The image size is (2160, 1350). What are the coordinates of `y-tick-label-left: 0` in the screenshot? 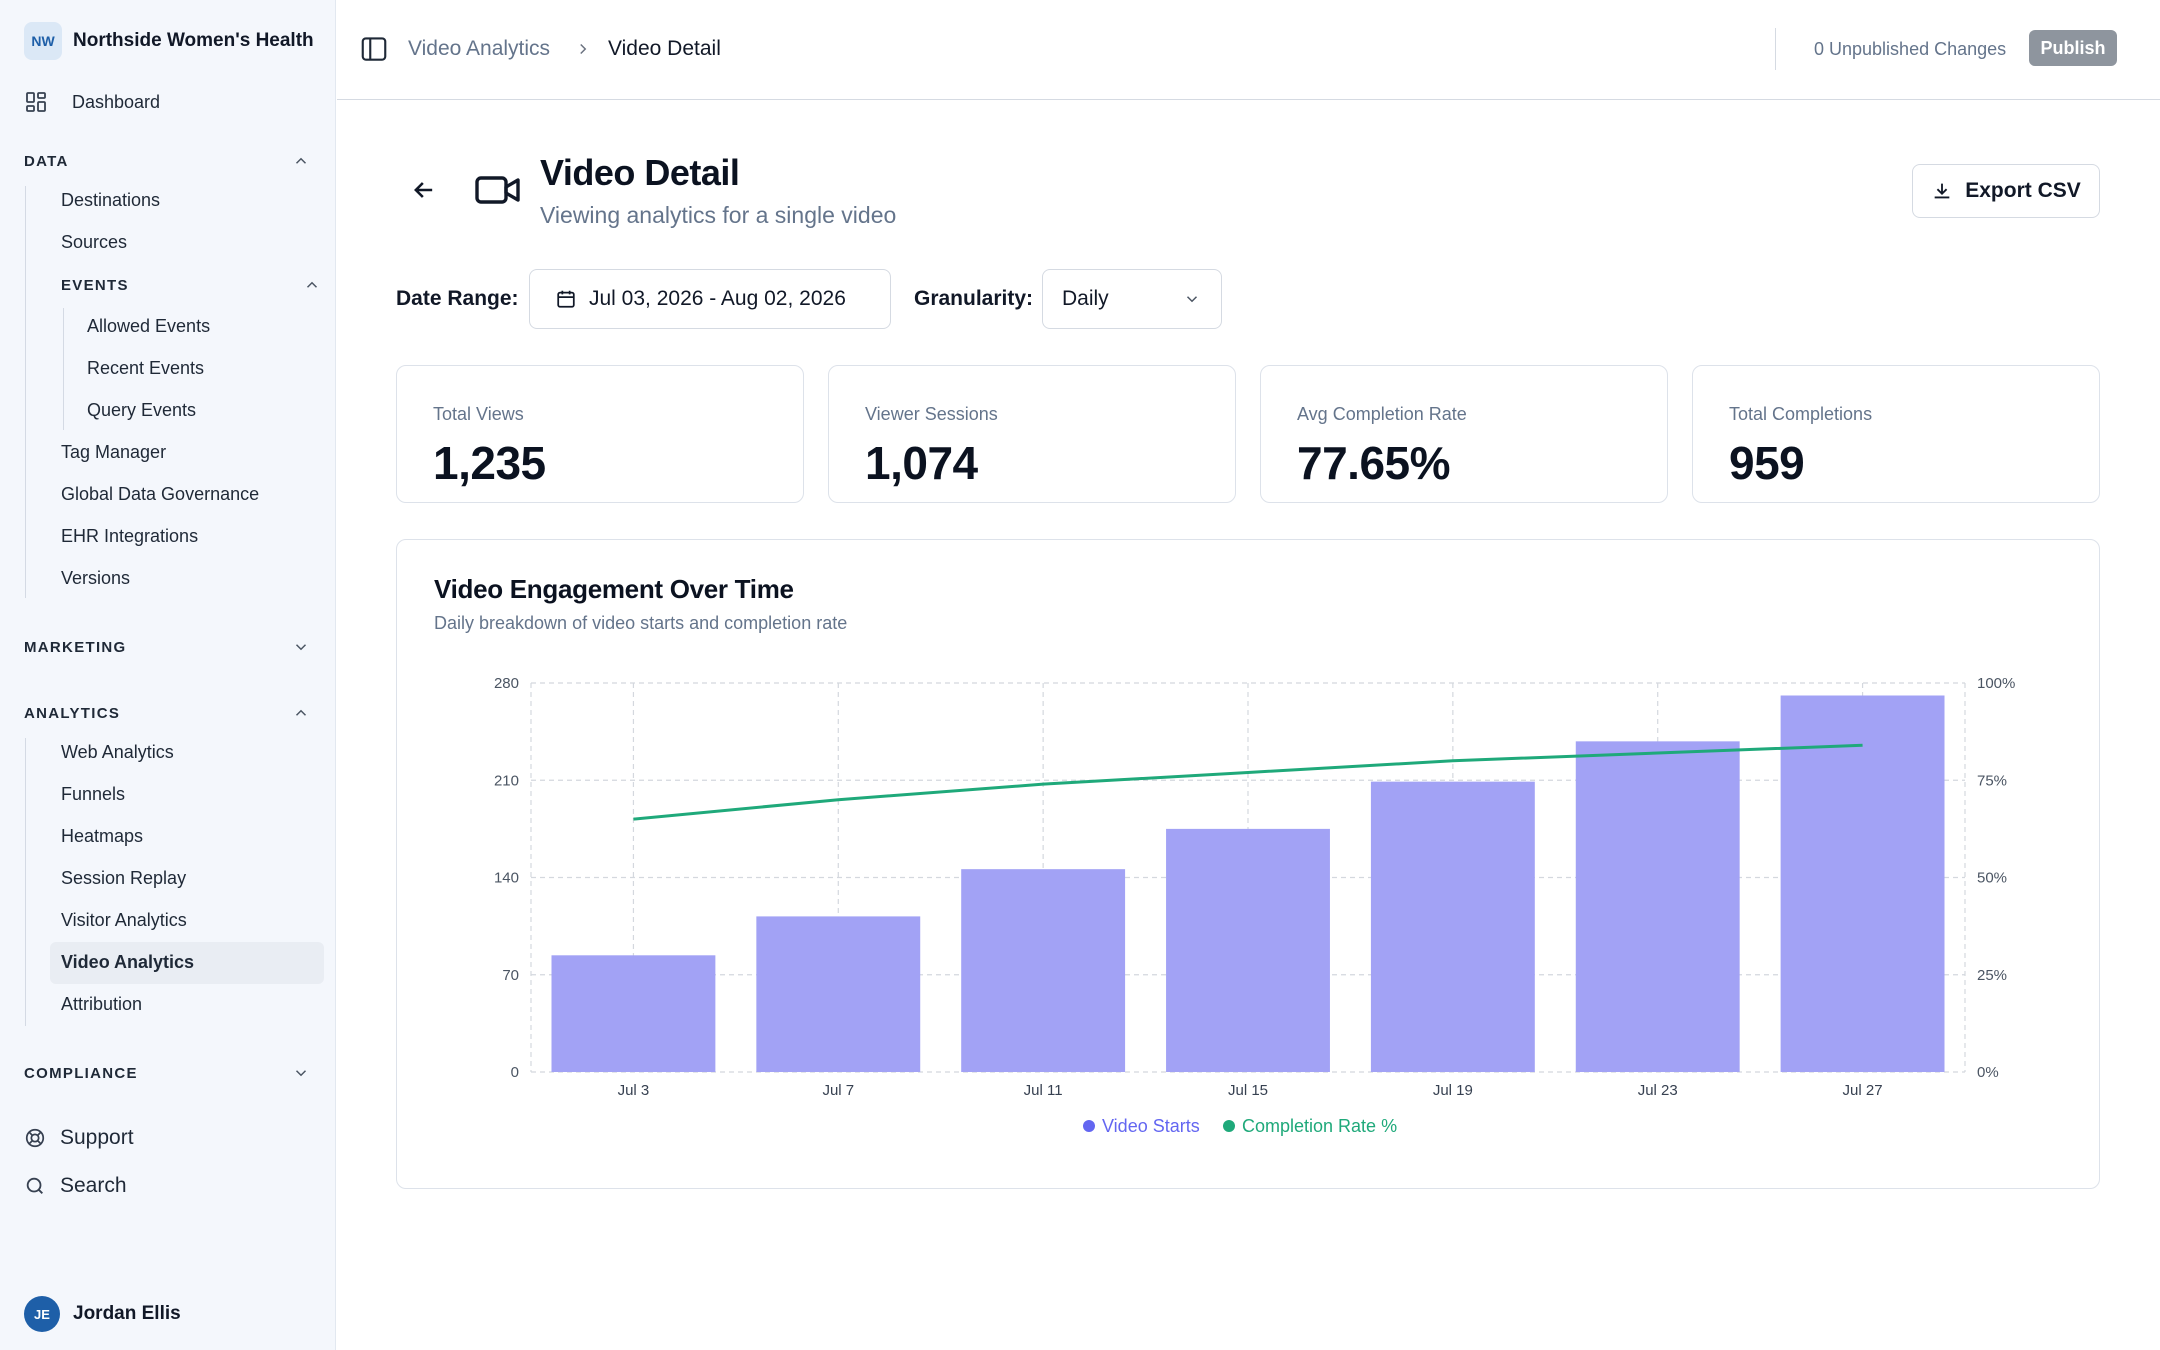 It's located at (515, 1072).